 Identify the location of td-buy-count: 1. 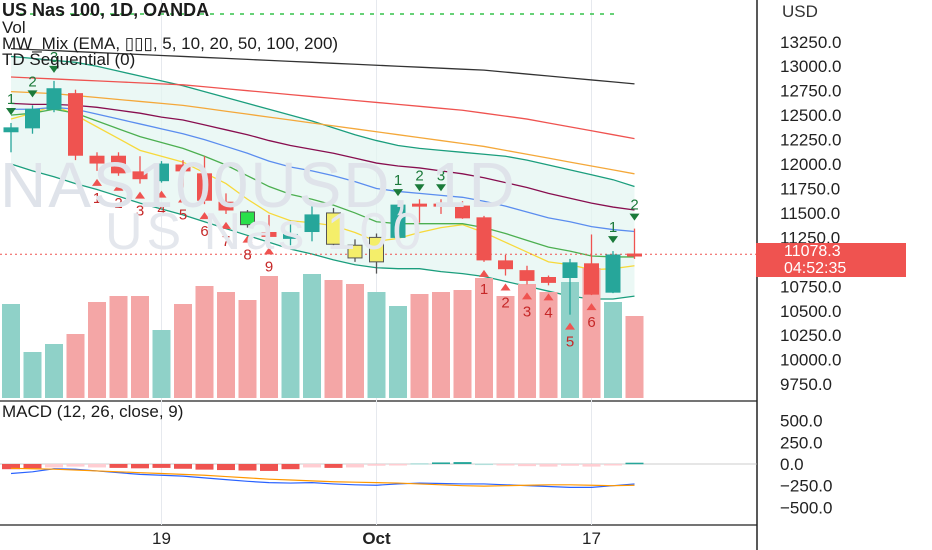
(484, 289).